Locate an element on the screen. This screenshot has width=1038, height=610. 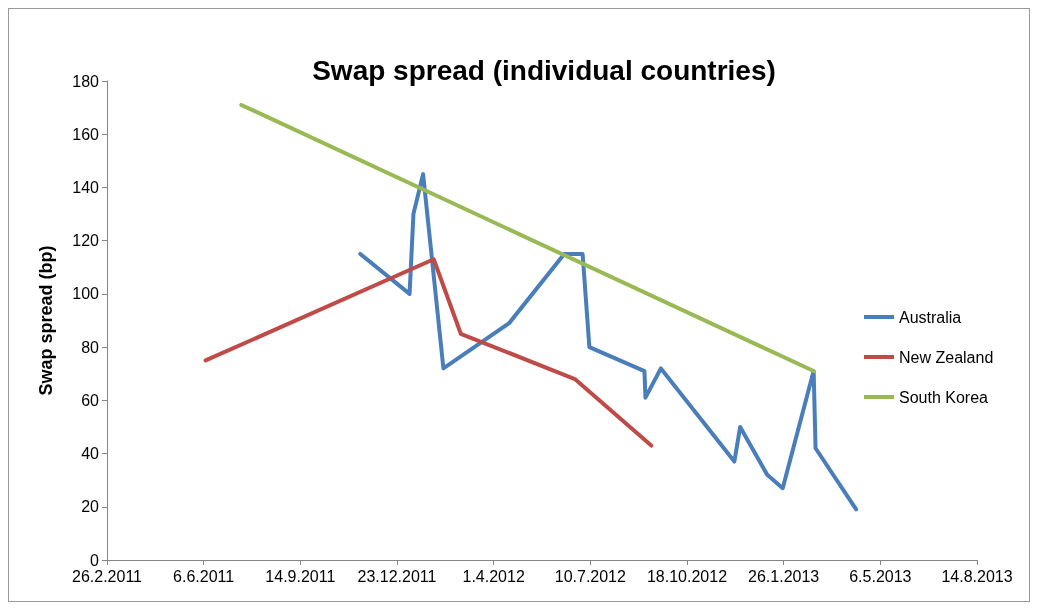
y-tick-label: 100 is located at coordinates (86, 294).